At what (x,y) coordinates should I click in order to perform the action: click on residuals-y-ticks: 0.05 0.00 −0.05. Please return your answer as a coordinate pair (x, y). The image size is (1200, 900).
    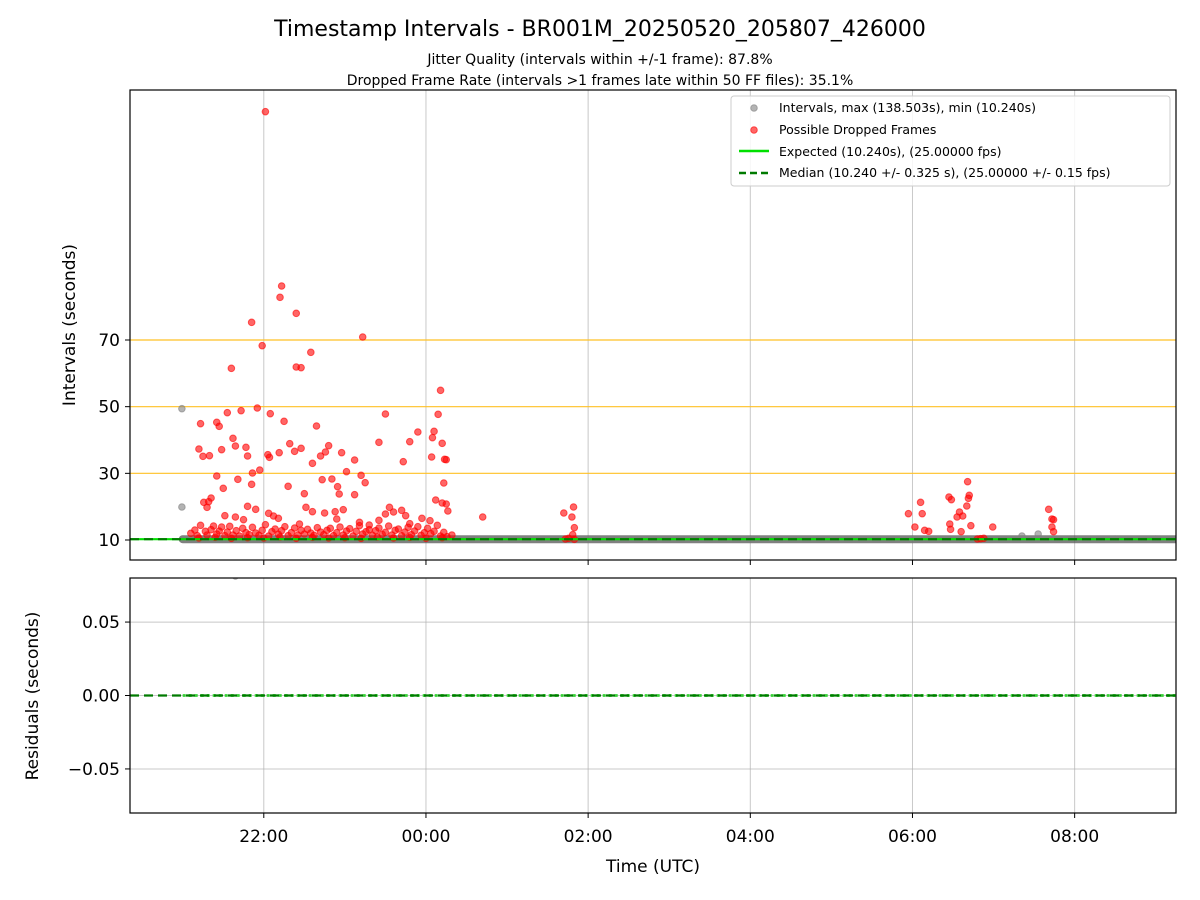
    Looking at the image, I should click on (99, 696).